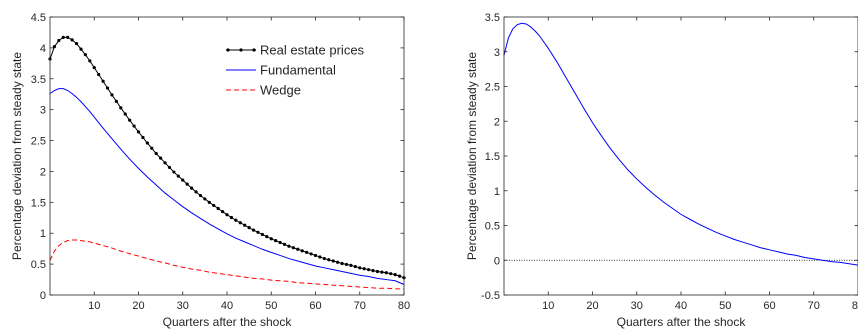 This screenshot has width=858, height=332. I want to click on right-x-tick-label: 60, so click(769, 306).